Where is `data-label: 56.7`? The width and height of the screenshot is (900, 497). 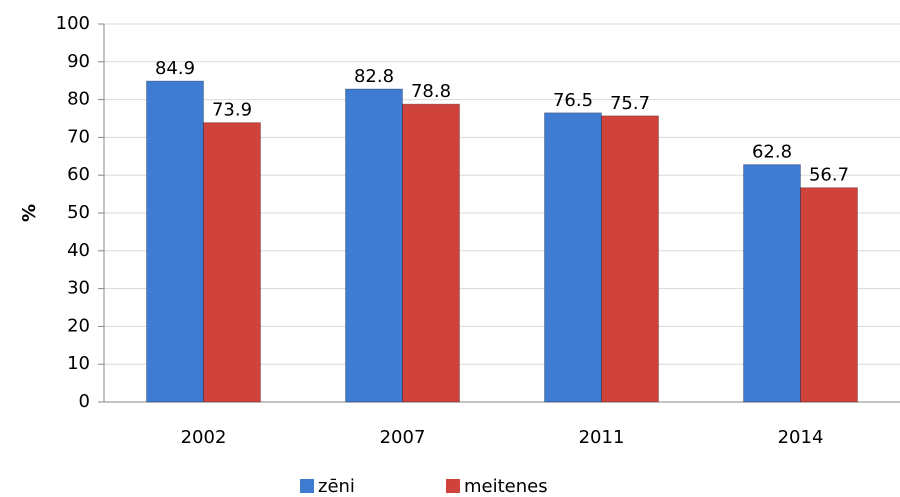
data-label: 56.7 is located at coordinates (829, 175).